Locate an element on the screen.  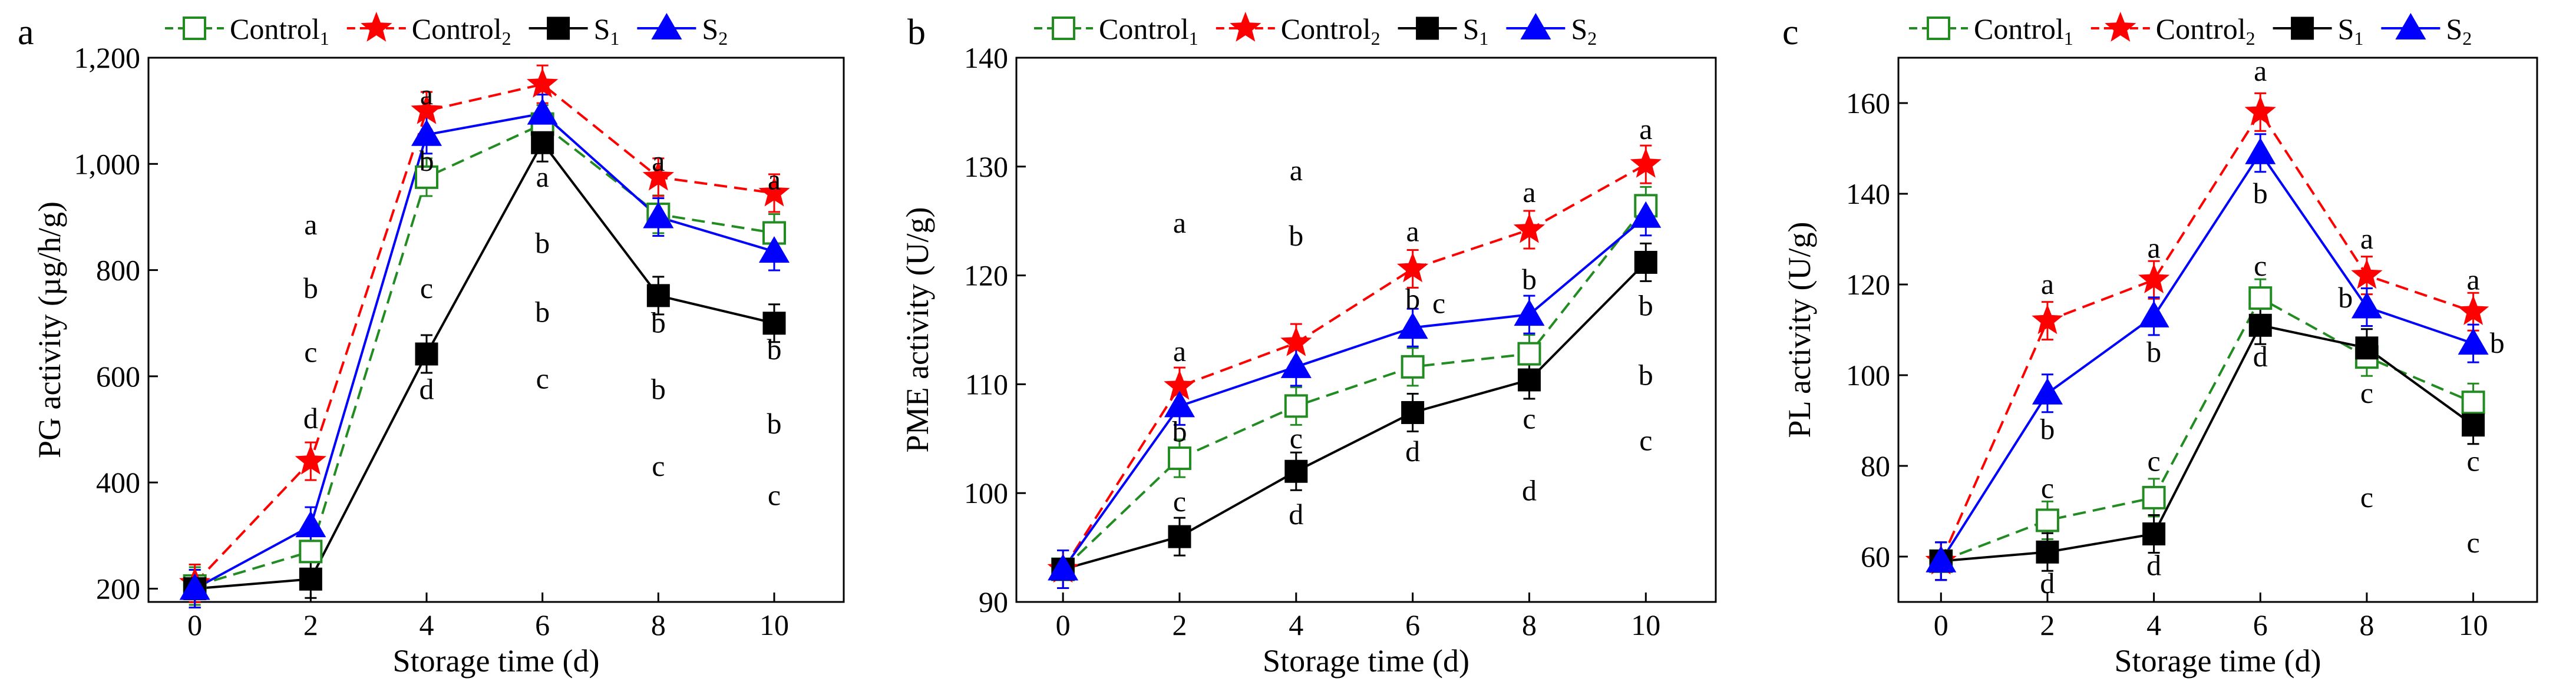
y-tick-label: 600 is located at coordinates (118, 376).